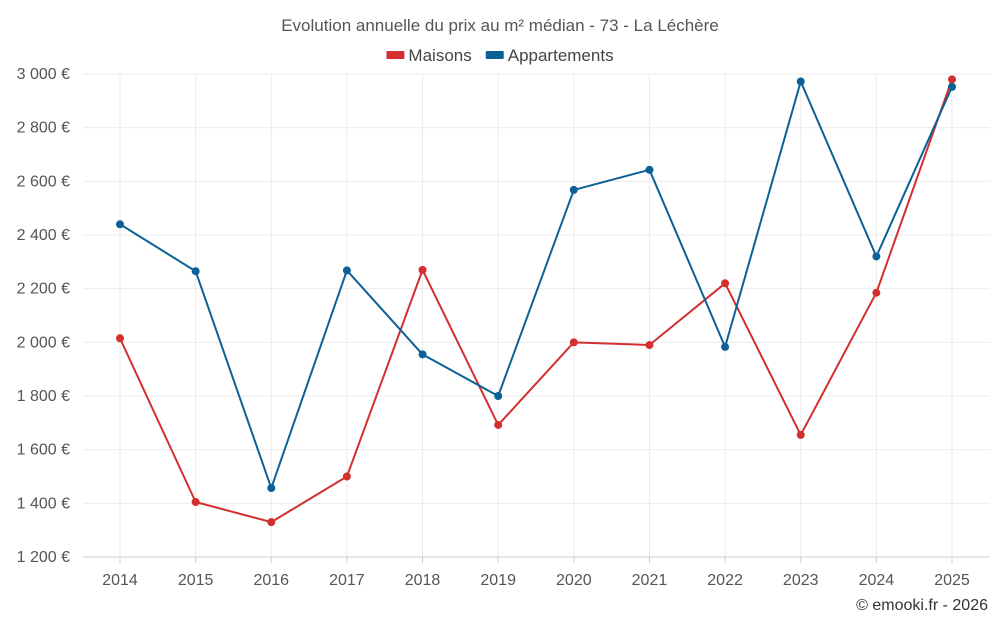 The image size is (1000, 625). I want to click on legend-item-appartements: Appartements, so click(549, 55).